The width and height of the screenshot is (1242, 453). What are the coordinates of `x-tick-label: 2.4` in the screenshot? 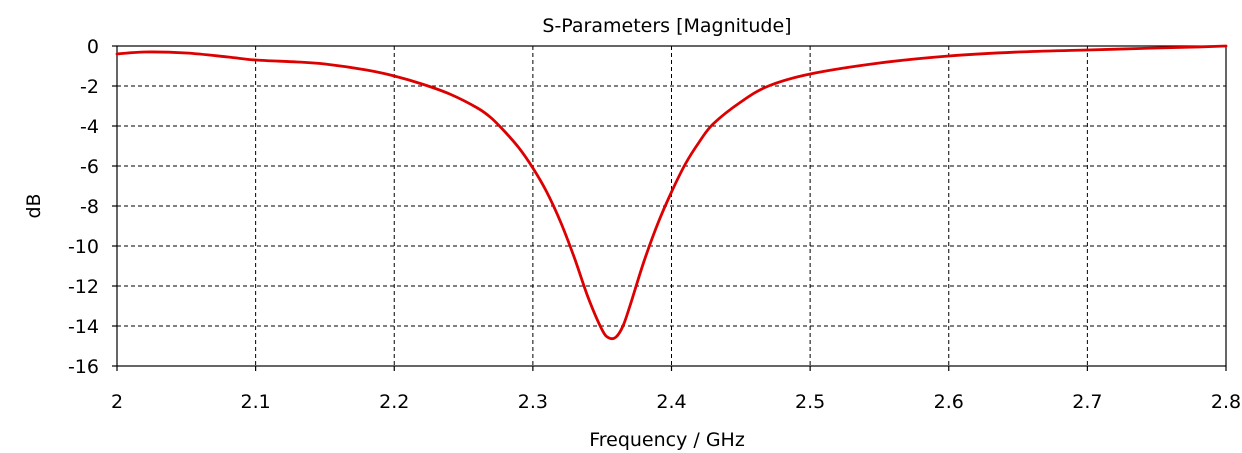 It's located at (671, 402).